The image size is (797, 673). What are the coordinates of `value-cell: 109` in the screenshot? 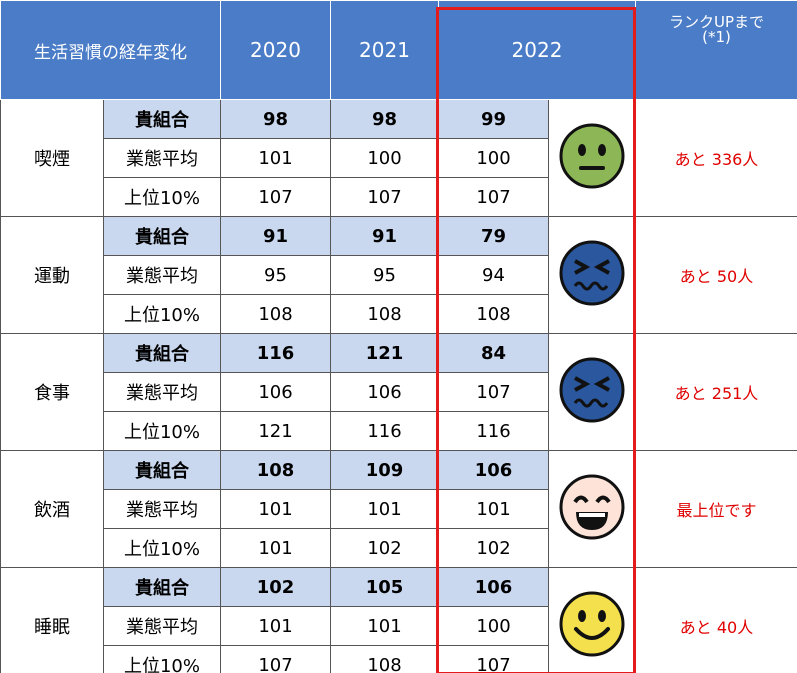 It's located at (384, 470).